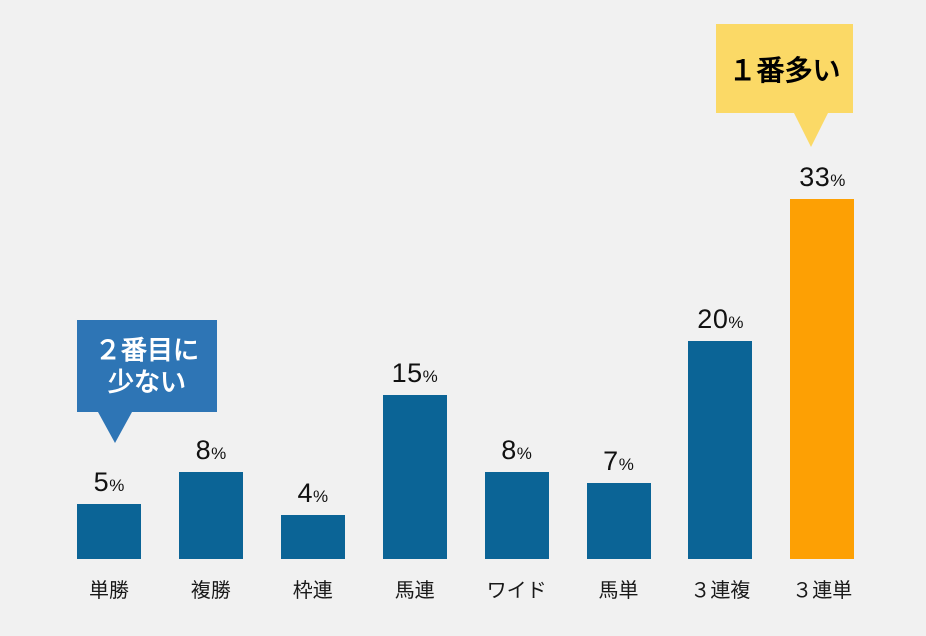  Describe the element at coordinates (618, 591) in the screenshot. I see `category-label-馬単: 馬単` at that location.